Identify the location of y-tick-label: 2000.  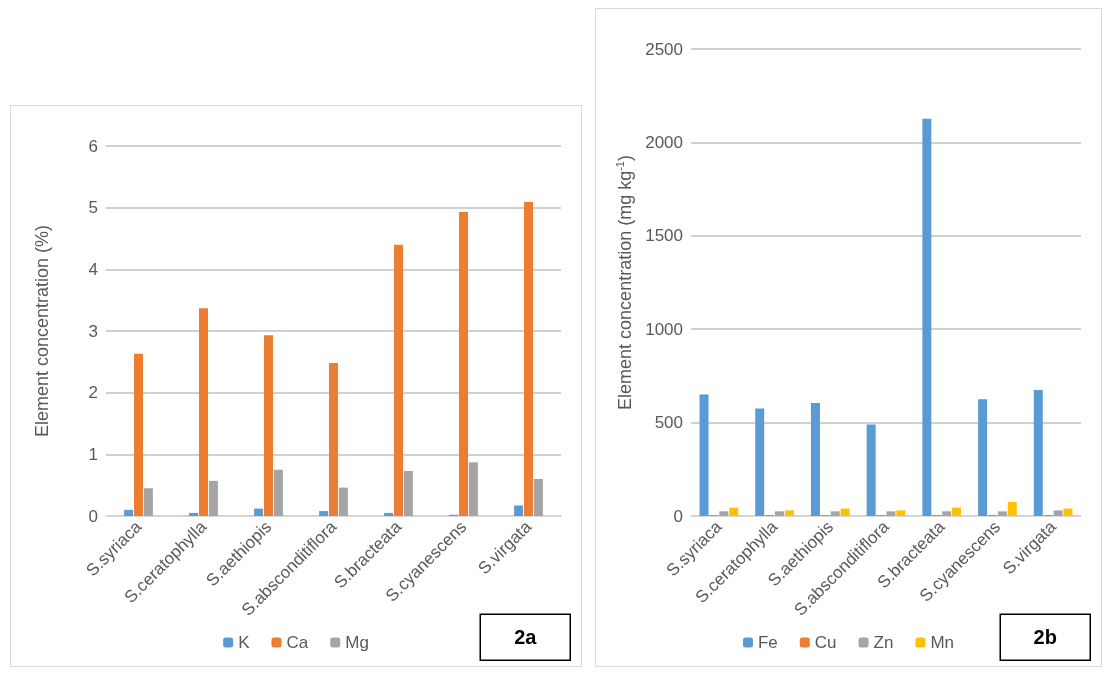
(664, 142).